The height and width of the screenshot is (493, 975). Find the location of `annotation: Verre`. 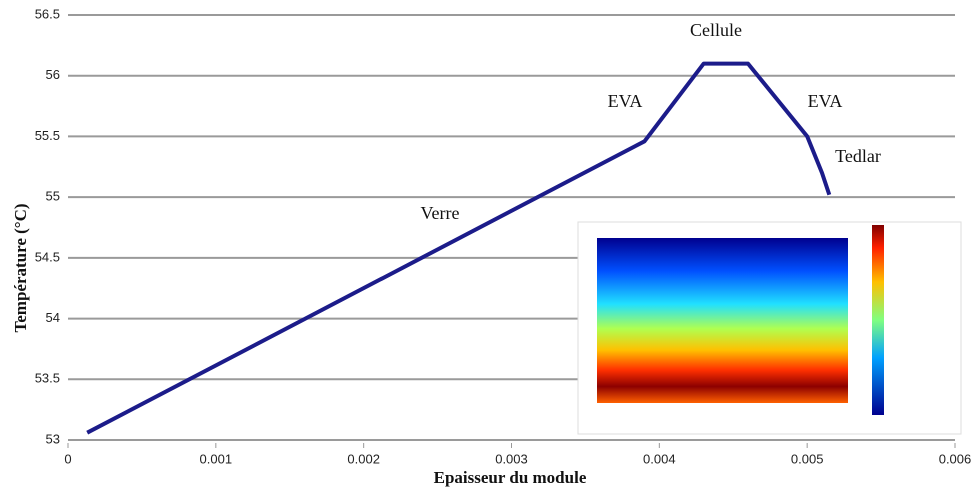

annotation: Verre is located at coordinates (440, 213).